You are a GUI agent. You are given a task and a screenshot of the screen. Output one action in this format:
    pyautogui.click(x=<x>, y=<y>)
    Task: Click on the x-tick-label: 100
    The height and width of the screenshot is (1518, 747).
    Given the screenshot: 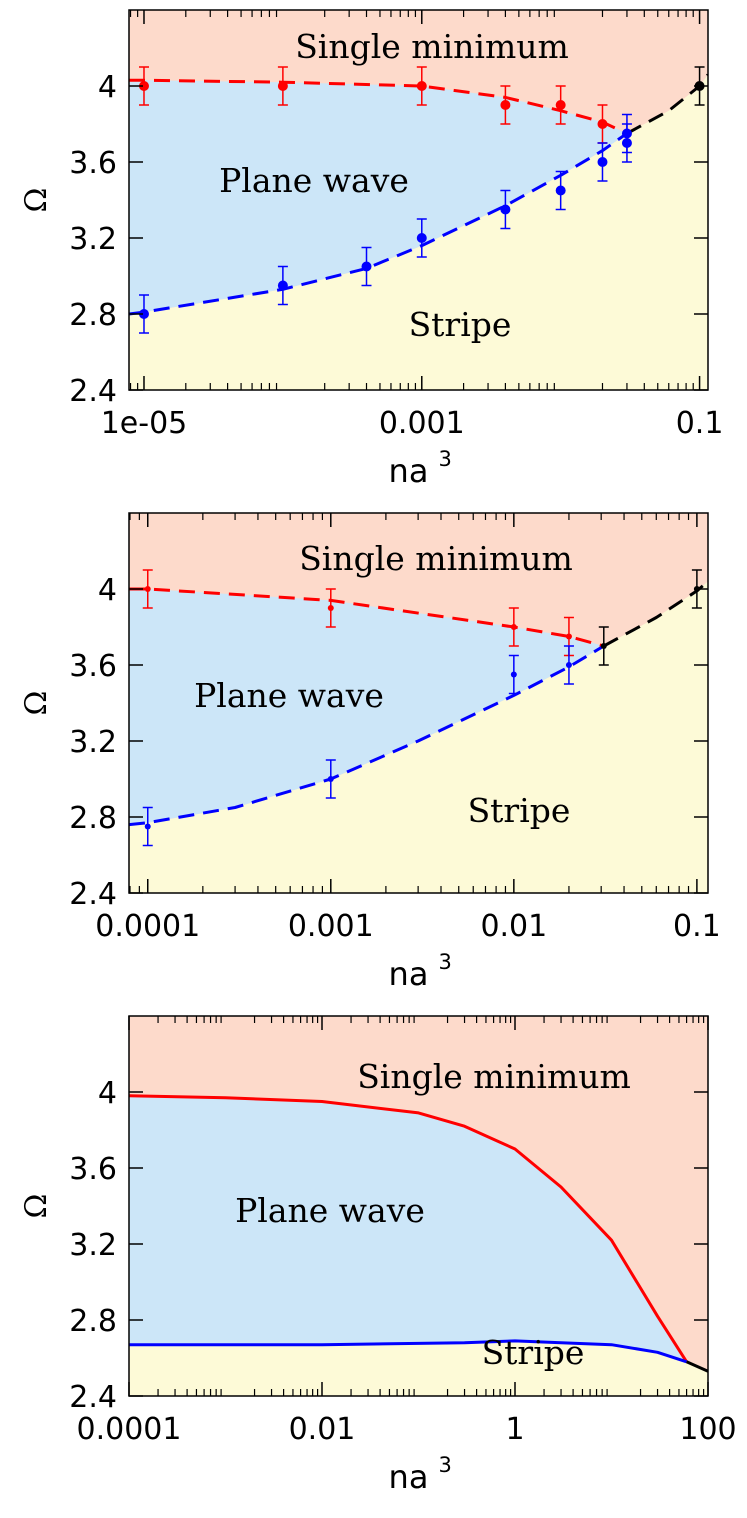 What is the action you would take?
    pyautogui.click(x=707, y=1429)
    